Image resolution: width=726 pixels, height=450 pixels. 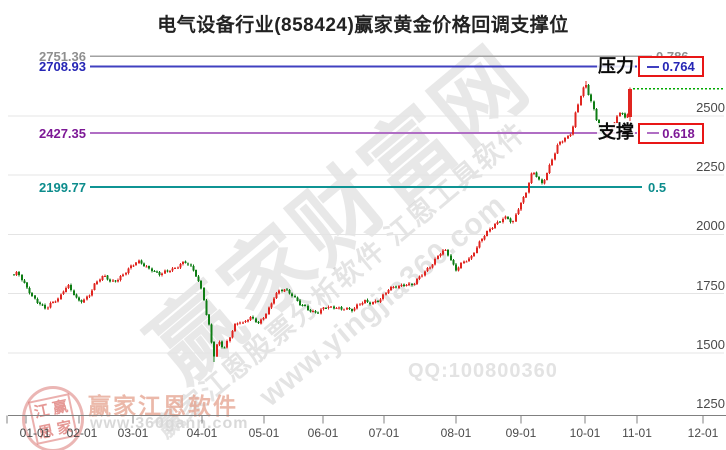 What do you see at coordinates (133, 433) in the screenshot?
I see `x-axis-label: 03-01` at bounding box center [133, 433].